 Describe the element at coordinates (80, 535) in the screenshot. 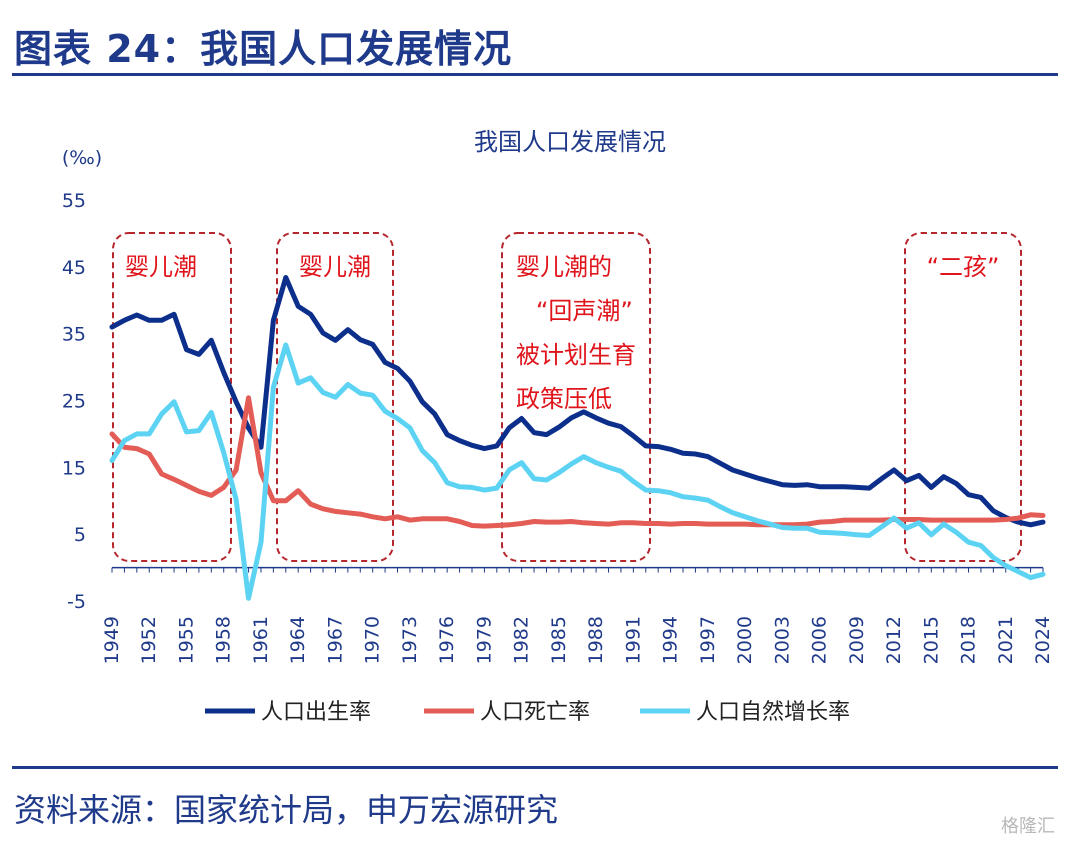

I see `y-tick-label: 5` at that location.